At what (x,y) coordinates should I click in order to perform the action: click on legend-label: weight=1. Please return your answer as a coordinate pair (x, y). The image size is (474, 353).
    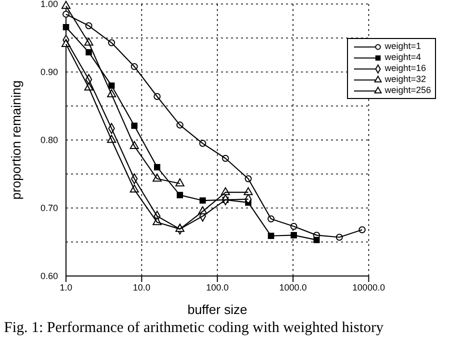
    Looking at the image, I should click on (402, 46).